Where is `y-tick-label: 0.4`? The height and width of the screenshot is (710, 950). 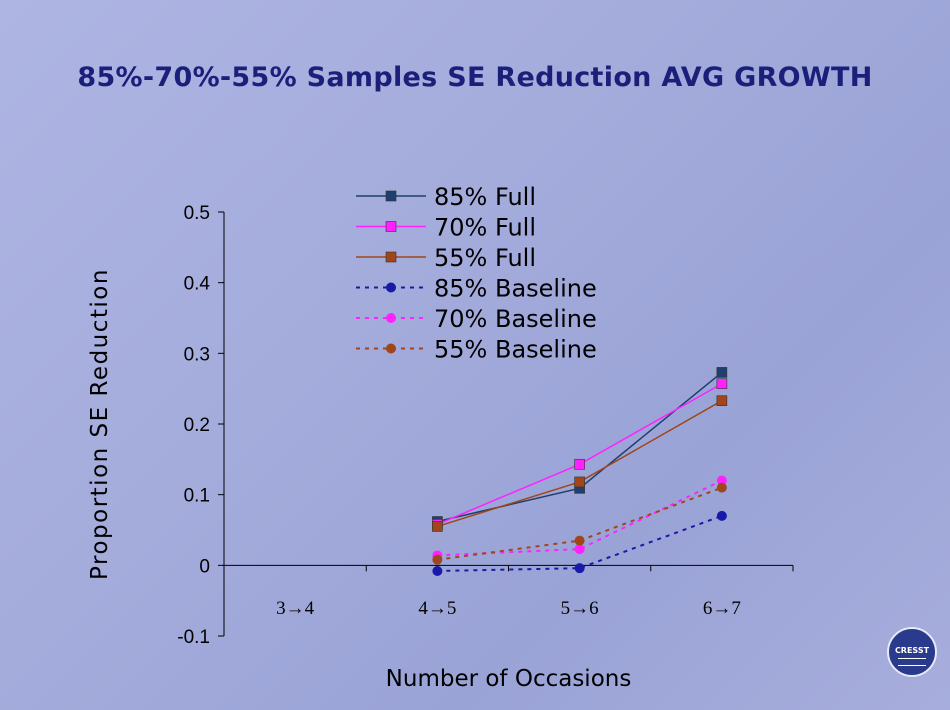 y-tick-label: 0.4 is located at coordinates (197, 284).